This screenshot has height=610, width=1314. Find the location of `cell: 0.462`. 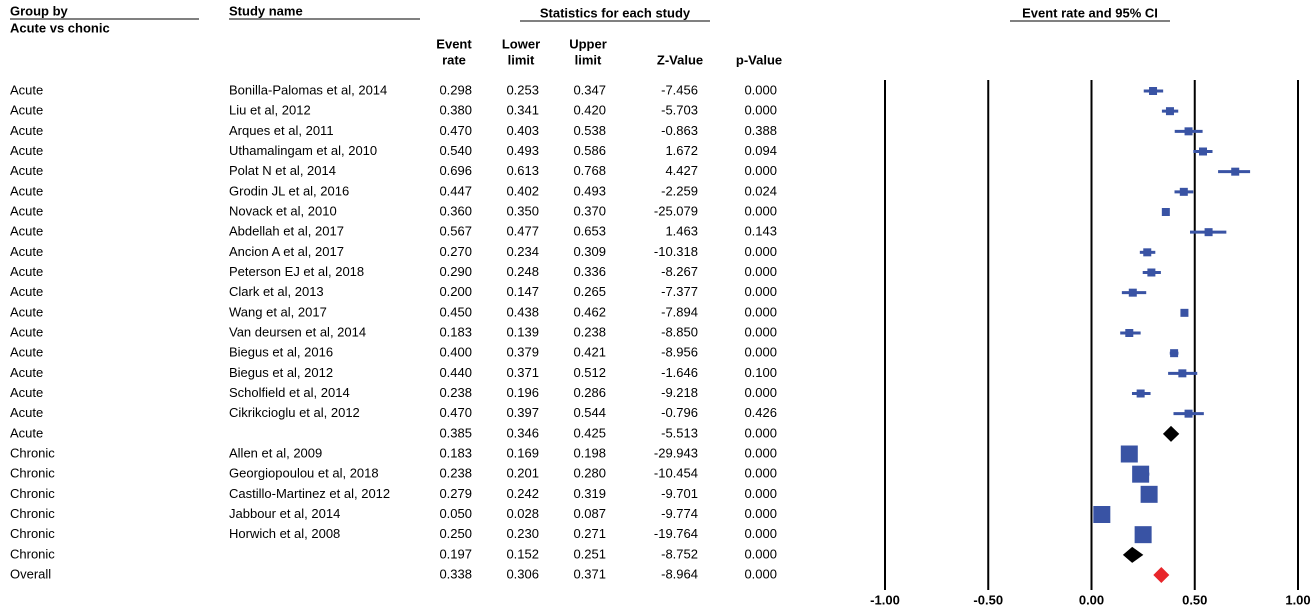

cell: 0.462 is located at coordinates (589, 311).